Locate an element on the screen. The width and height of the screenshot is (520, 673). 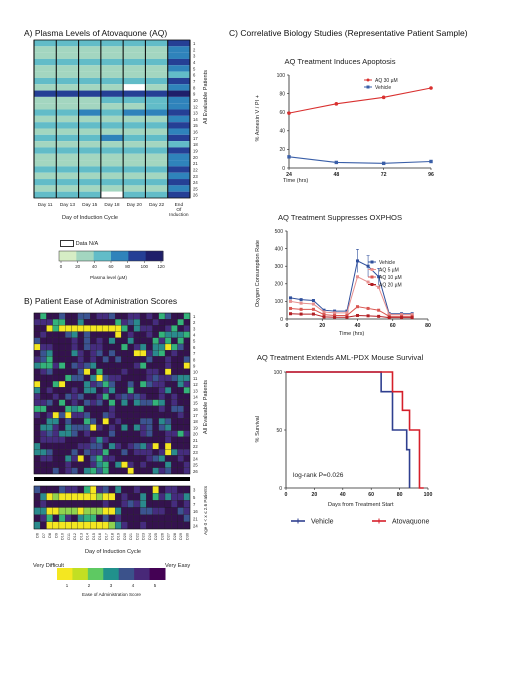
ease-col-tick: D19 is located at coordinates (119, 536).